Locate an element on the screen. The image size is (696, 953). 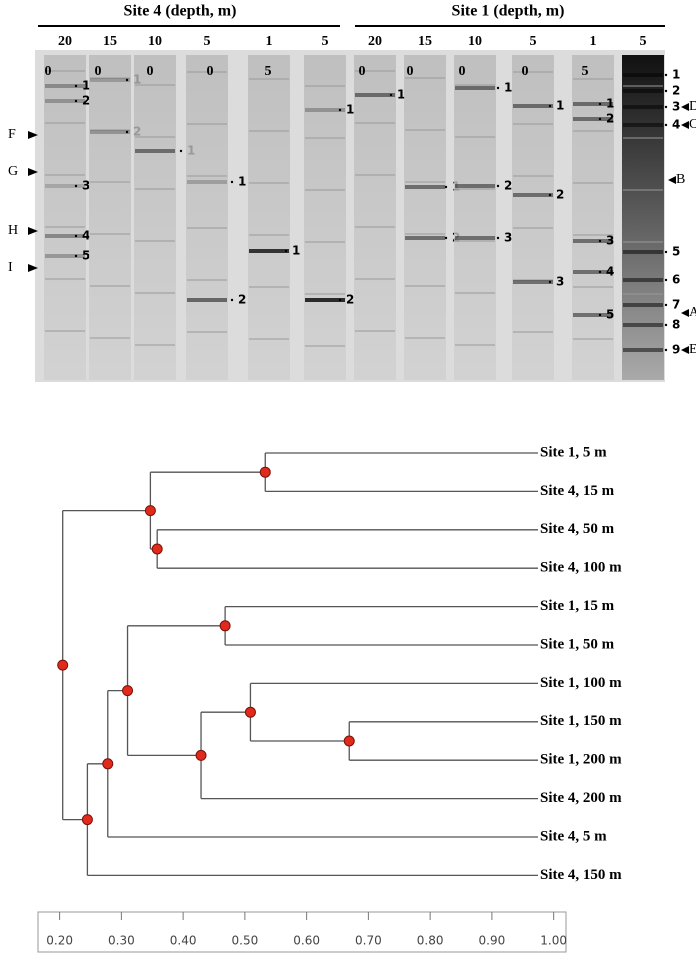
lane-depth: 10 is located at coordinates (155, 41).